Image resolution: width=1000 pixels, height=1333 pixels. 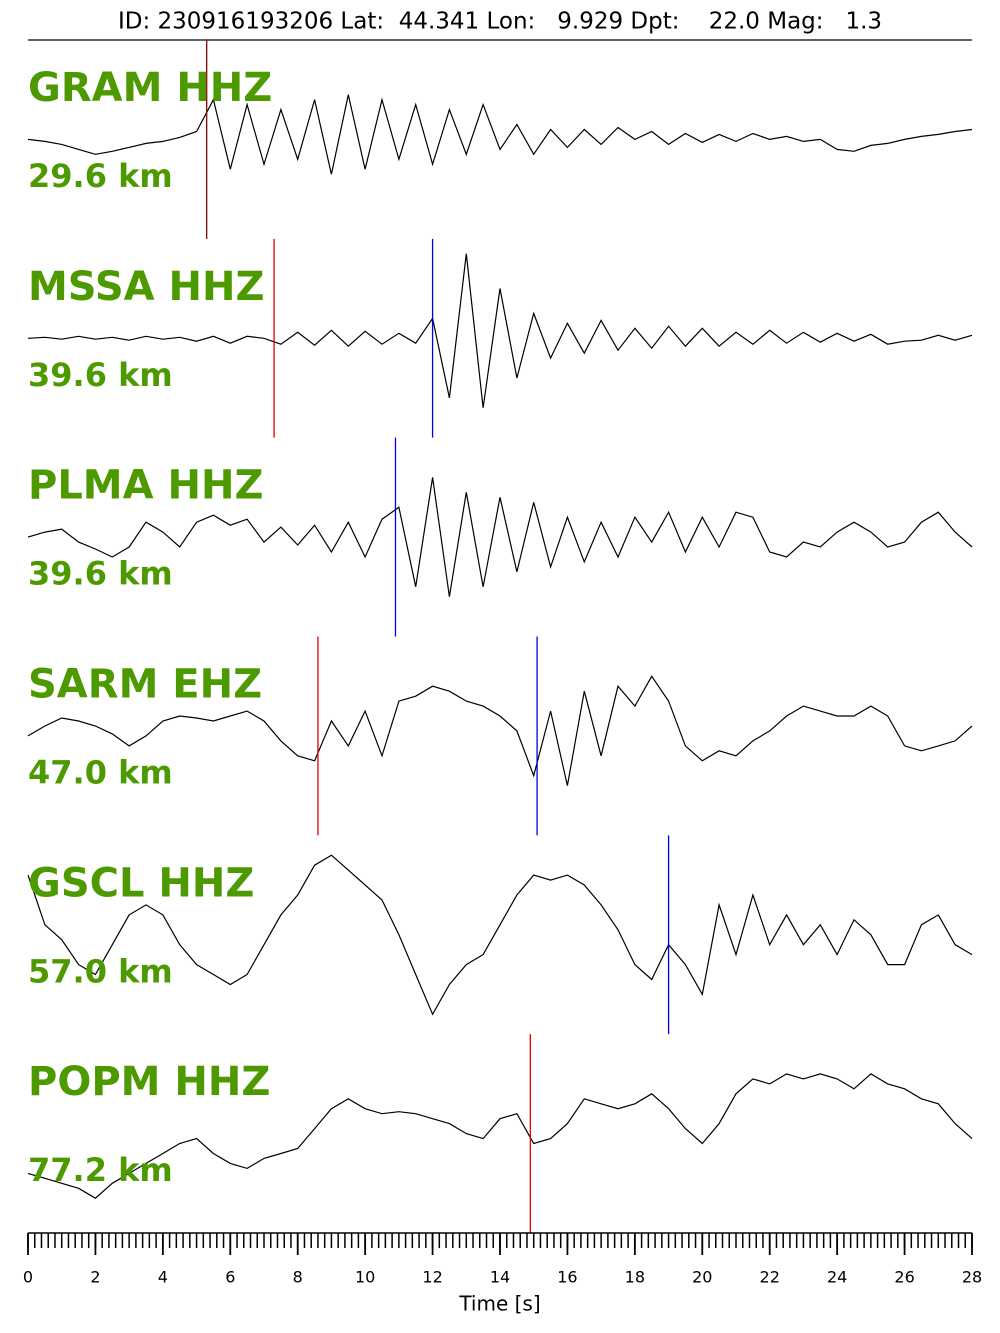 What do you see at coordinates (432, 1277) in the screenshot?
I see `x-tick-label: 12` at bounding box center [432, 1277].